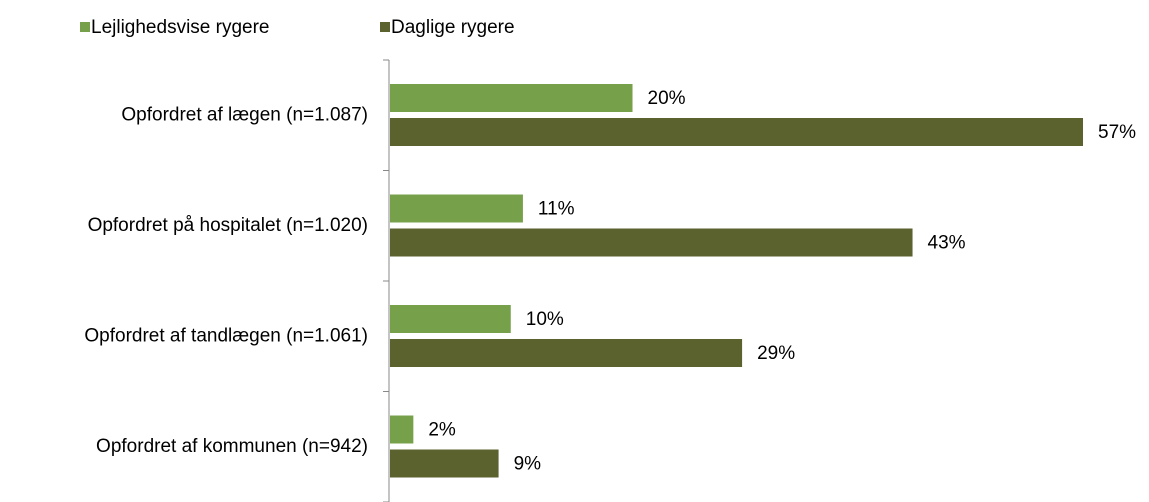 This screenshot has height=502, width=1149. I want to click on category-label: Opfordret af tandlægen (n=1.061), so click(226, 335).